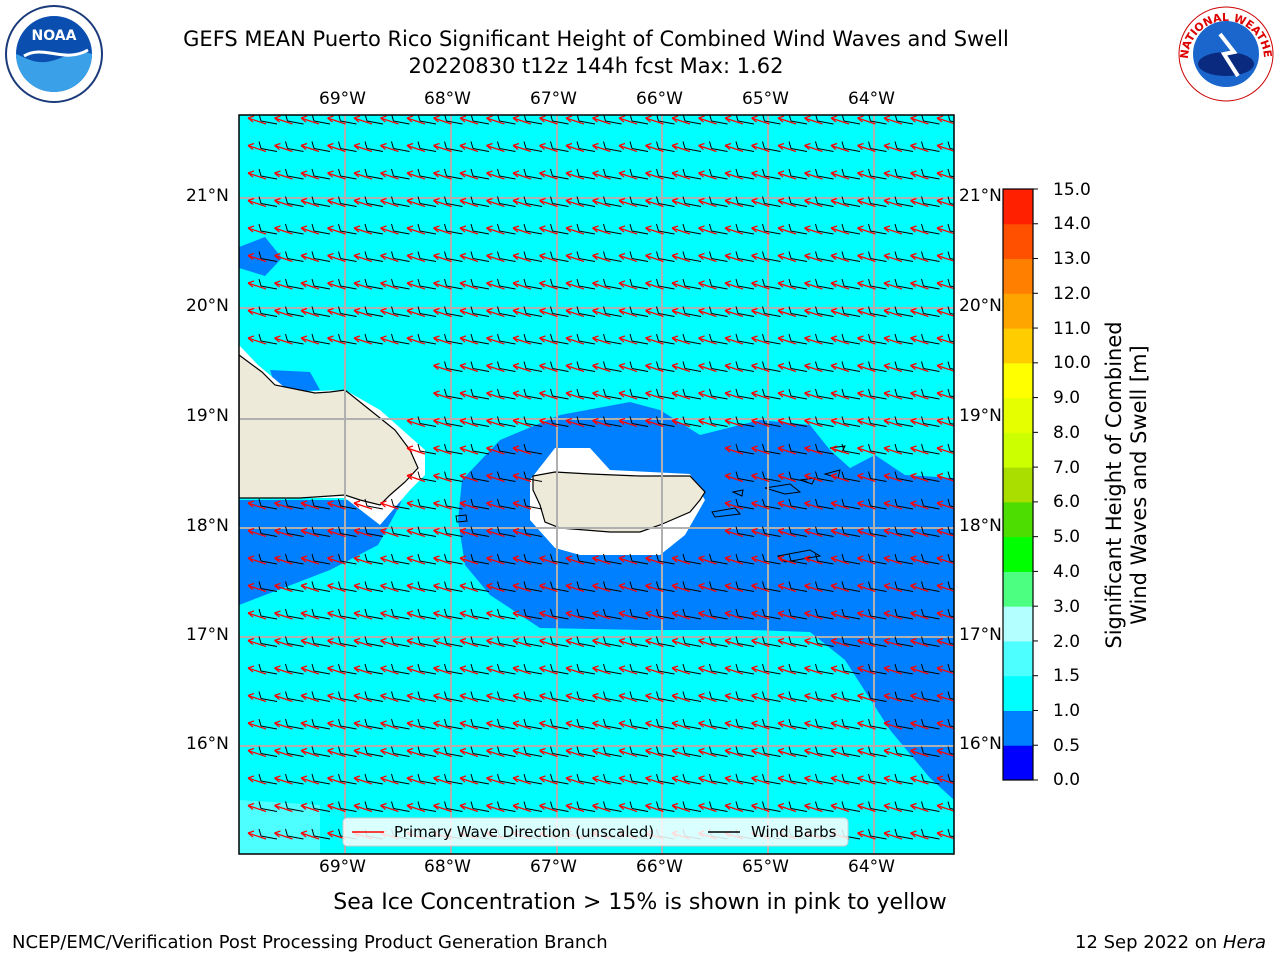  I want to click on lat-label-left: 16°N, so click(207, 744).